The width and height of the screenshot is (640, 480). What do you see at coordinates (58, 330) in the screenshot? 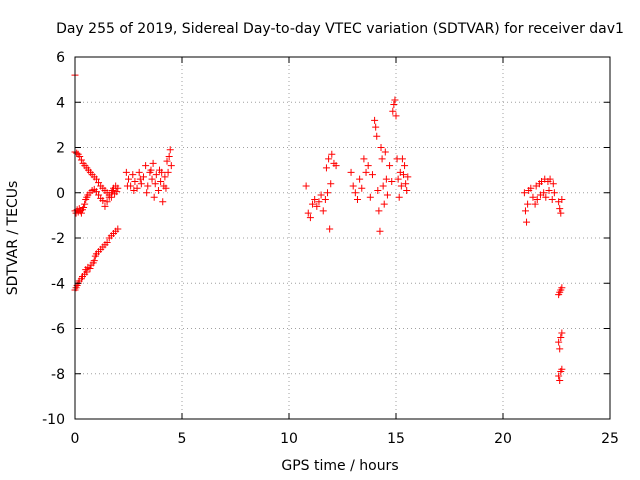
I see `y-tick-label: -6` at bounding box center [58, 330].